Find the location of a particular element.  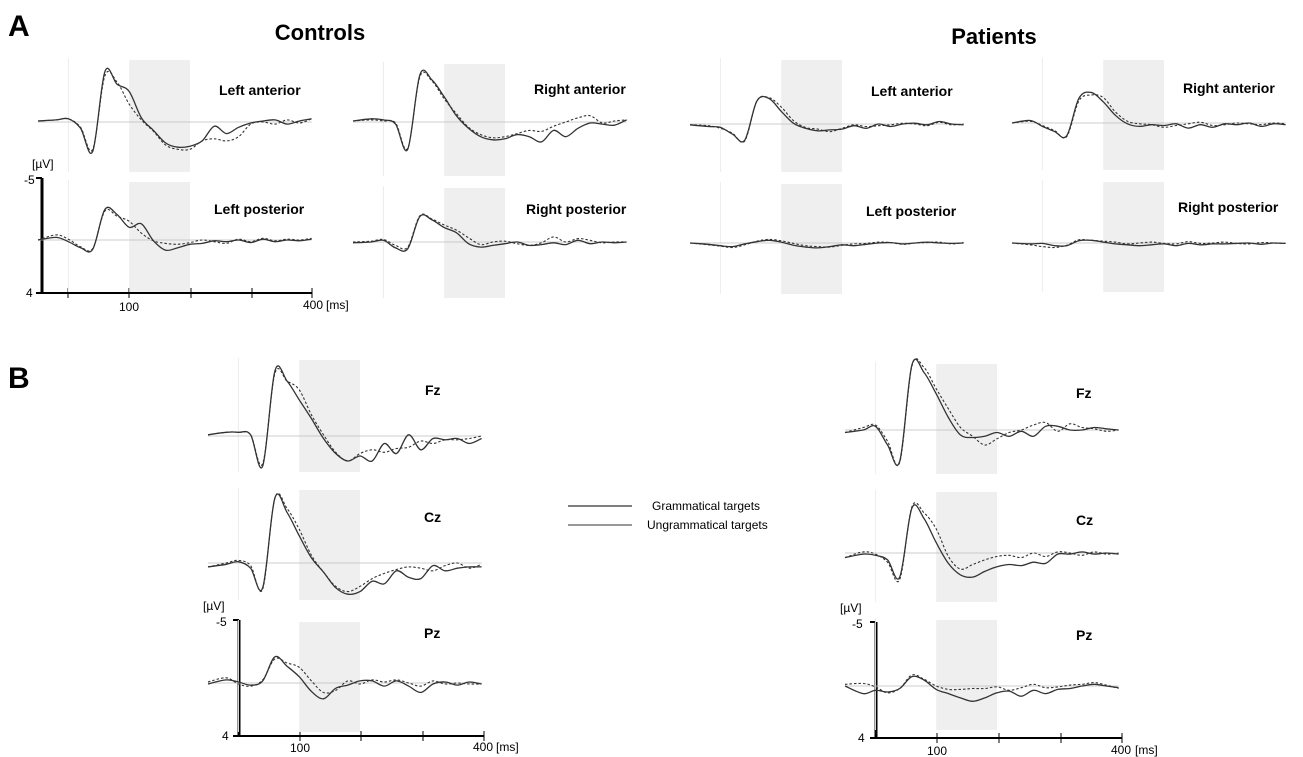

scale-bar-b-left-tick-100: 100 is located at coordinates (300, 748).